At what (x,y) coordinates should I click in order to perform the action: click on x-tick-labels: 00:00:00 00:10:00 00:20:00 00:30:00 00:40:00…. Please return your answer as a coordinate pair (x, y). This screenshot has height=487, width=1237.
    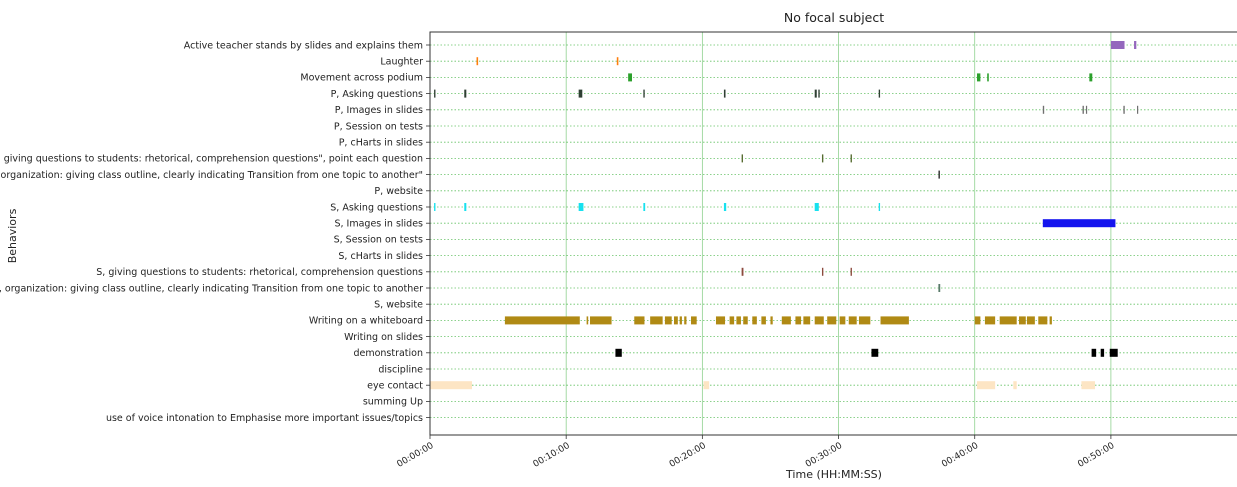
    Looking at the image, I should click on (755, 455).